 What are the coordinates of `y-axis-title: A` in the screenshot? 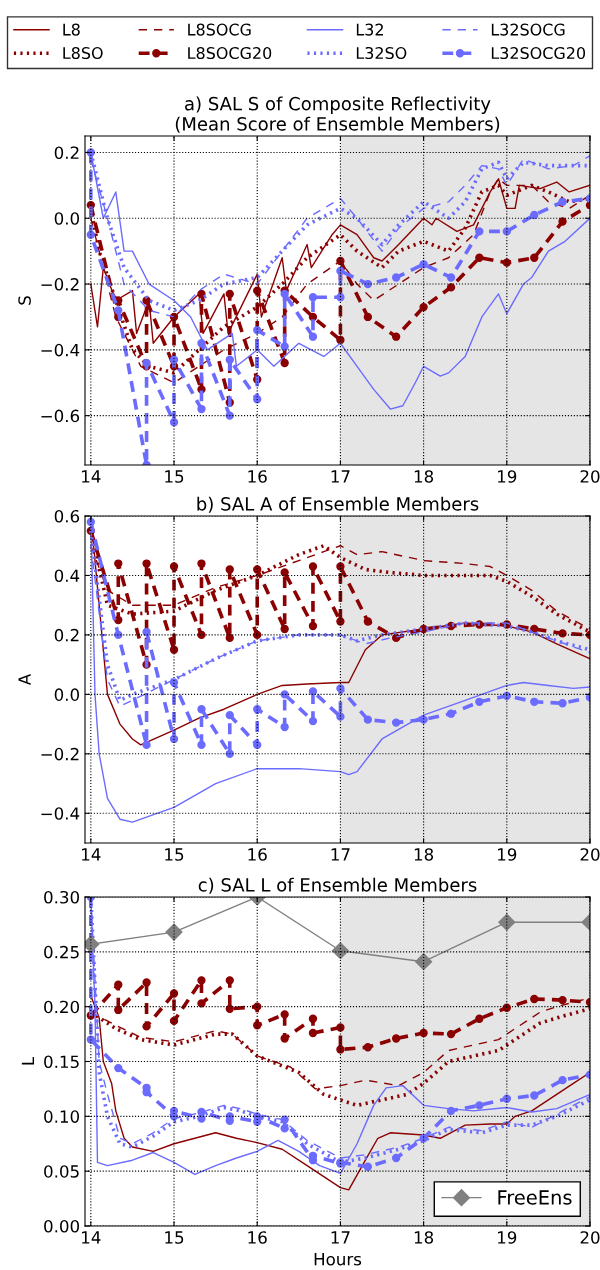 It's located at (24, 679).